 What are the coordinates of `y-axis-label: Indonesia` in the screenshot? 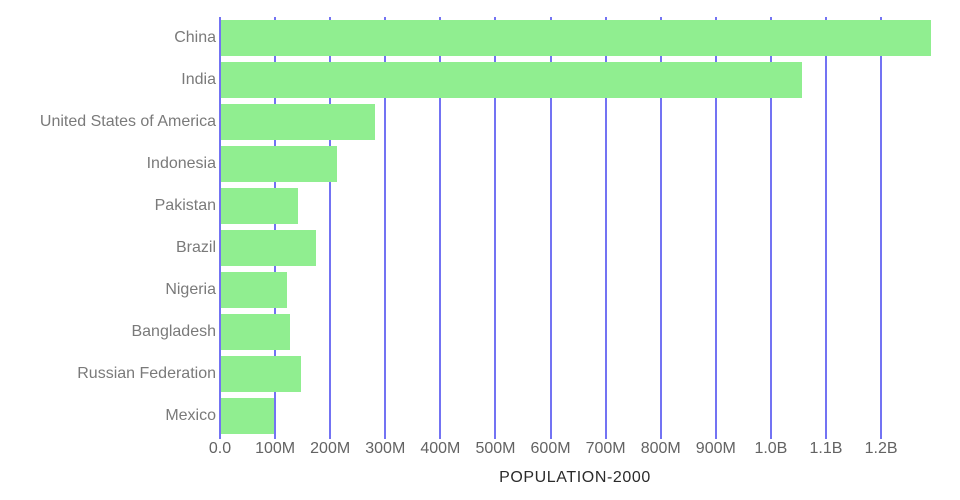 It's located at (181, 163).